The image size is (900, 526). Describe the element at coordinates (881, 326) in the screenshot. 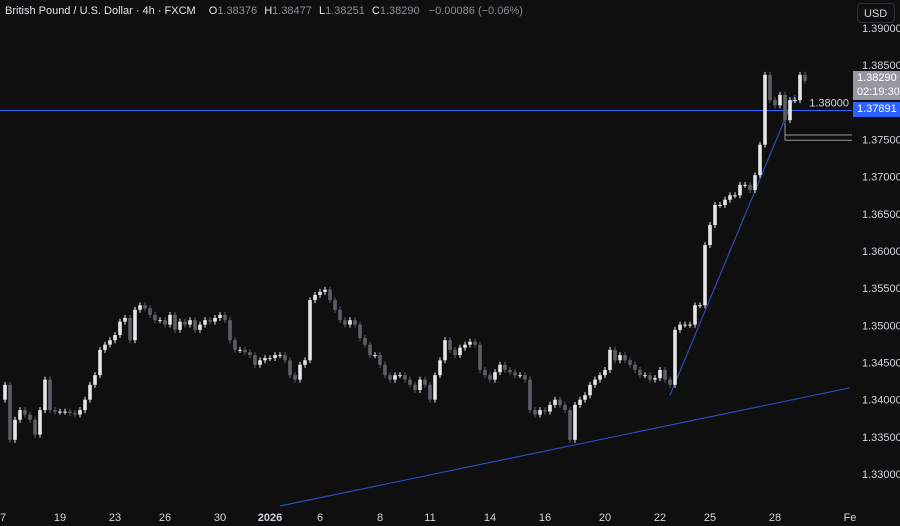

I see `y-tick-label: 1.35000` at that location.